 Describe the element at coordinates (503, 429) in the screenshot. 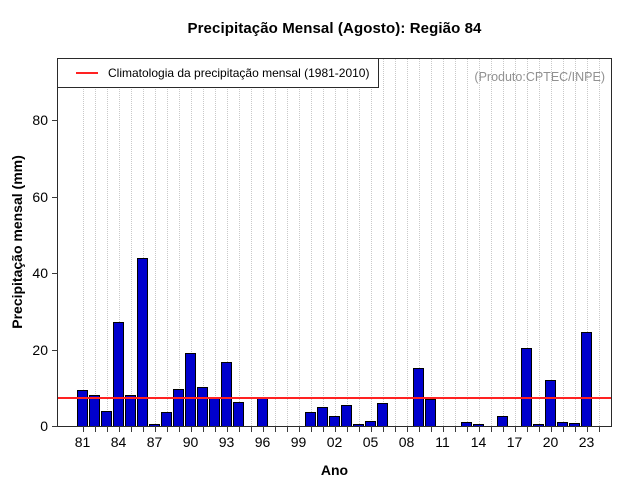

I see `x-tick-2016` at that location.